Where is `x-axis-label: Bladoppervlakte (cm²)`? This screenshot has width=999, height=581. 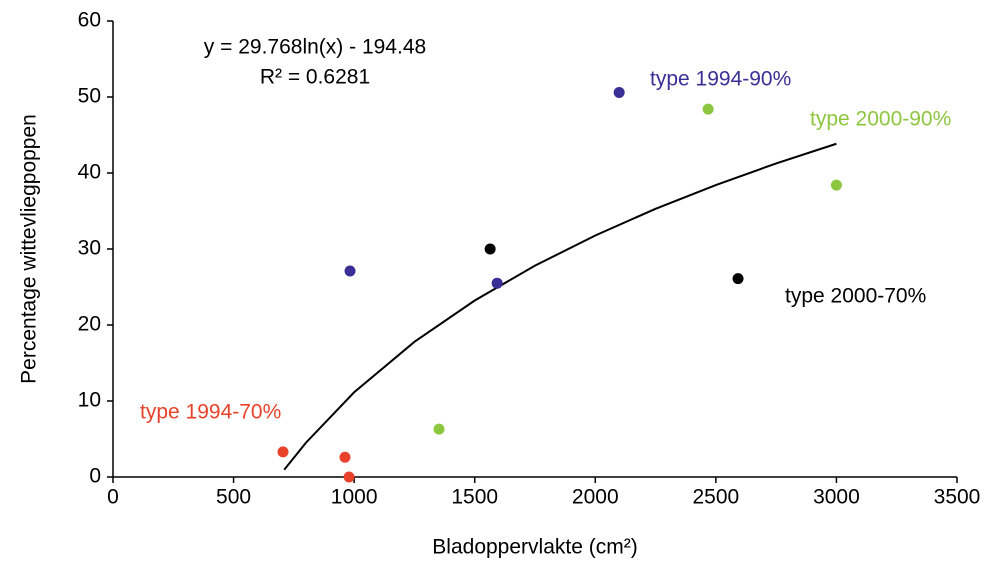 x-axis-label: Bladoppervlakte (cm²) is located at coordinates (534, 547).